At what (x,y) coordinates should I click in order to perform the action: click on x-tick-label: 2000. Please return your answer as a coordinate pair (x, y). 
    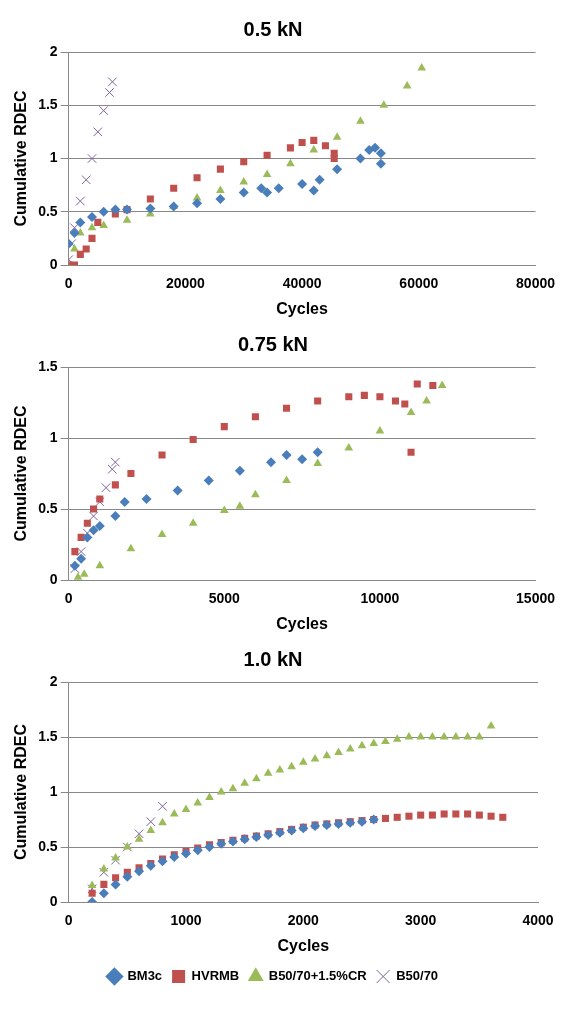
    Looking at the image, I should click on (303, 920).